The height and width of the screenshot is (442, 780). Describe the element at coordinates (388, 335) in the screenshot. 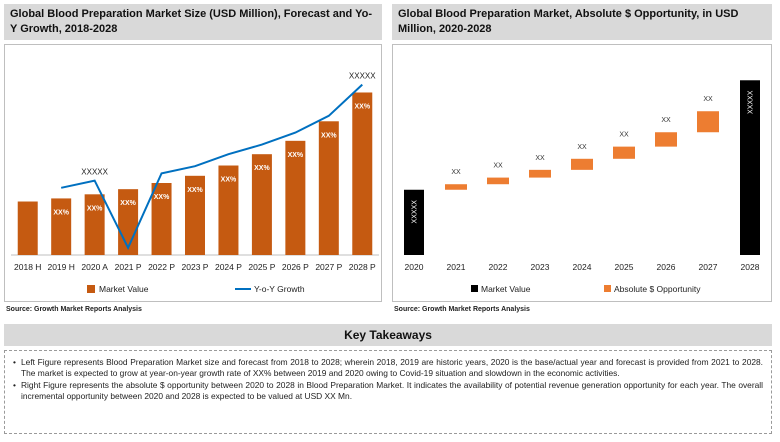

I see `key-takeaways-heading: Key Takeaways` at that location.